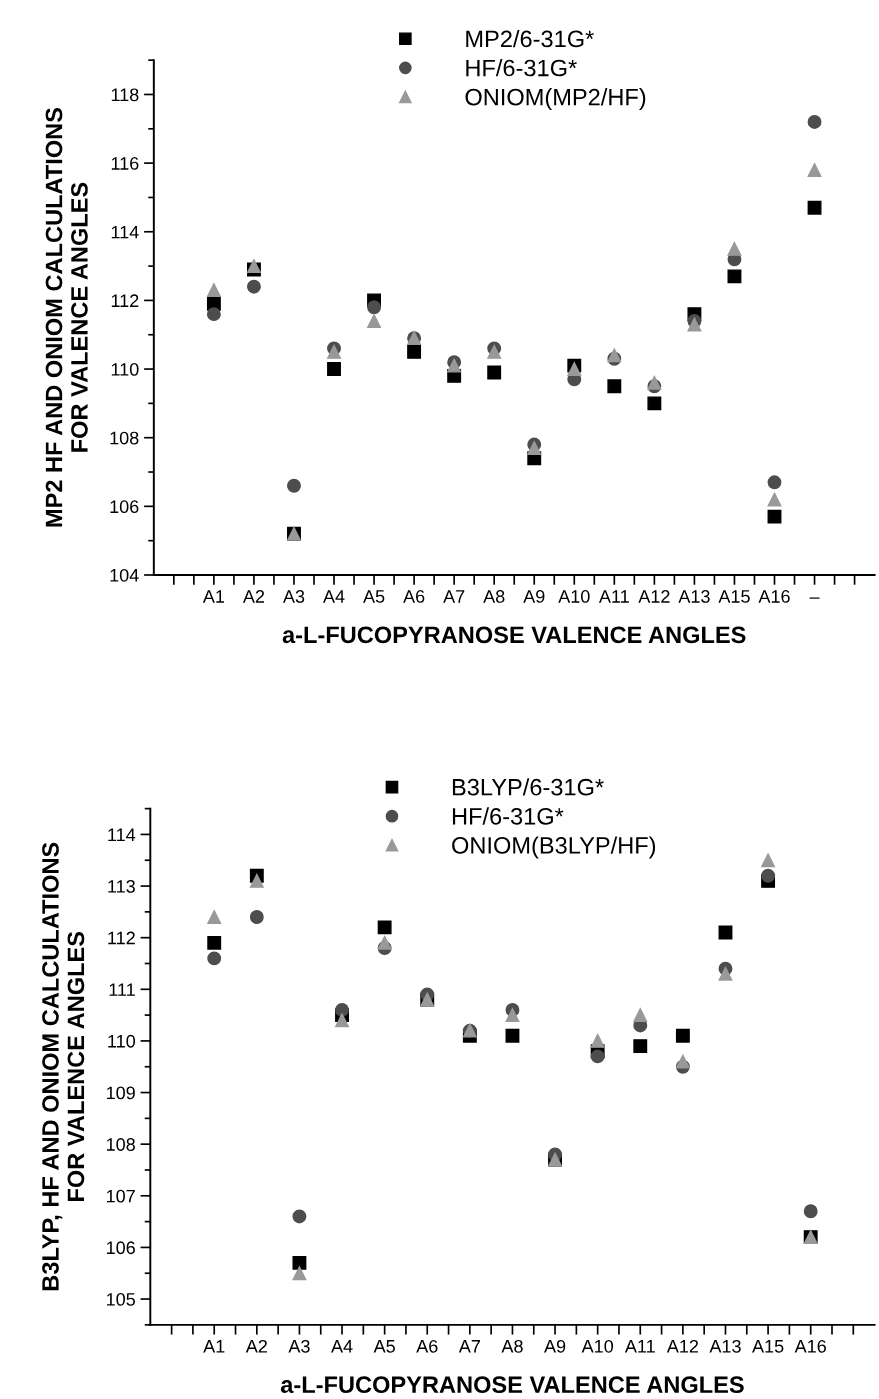  What do you see at coordinates (120, 1093) in the screenshot?
I see `y-tick-label: 109` at bounding box center [120, 1093].